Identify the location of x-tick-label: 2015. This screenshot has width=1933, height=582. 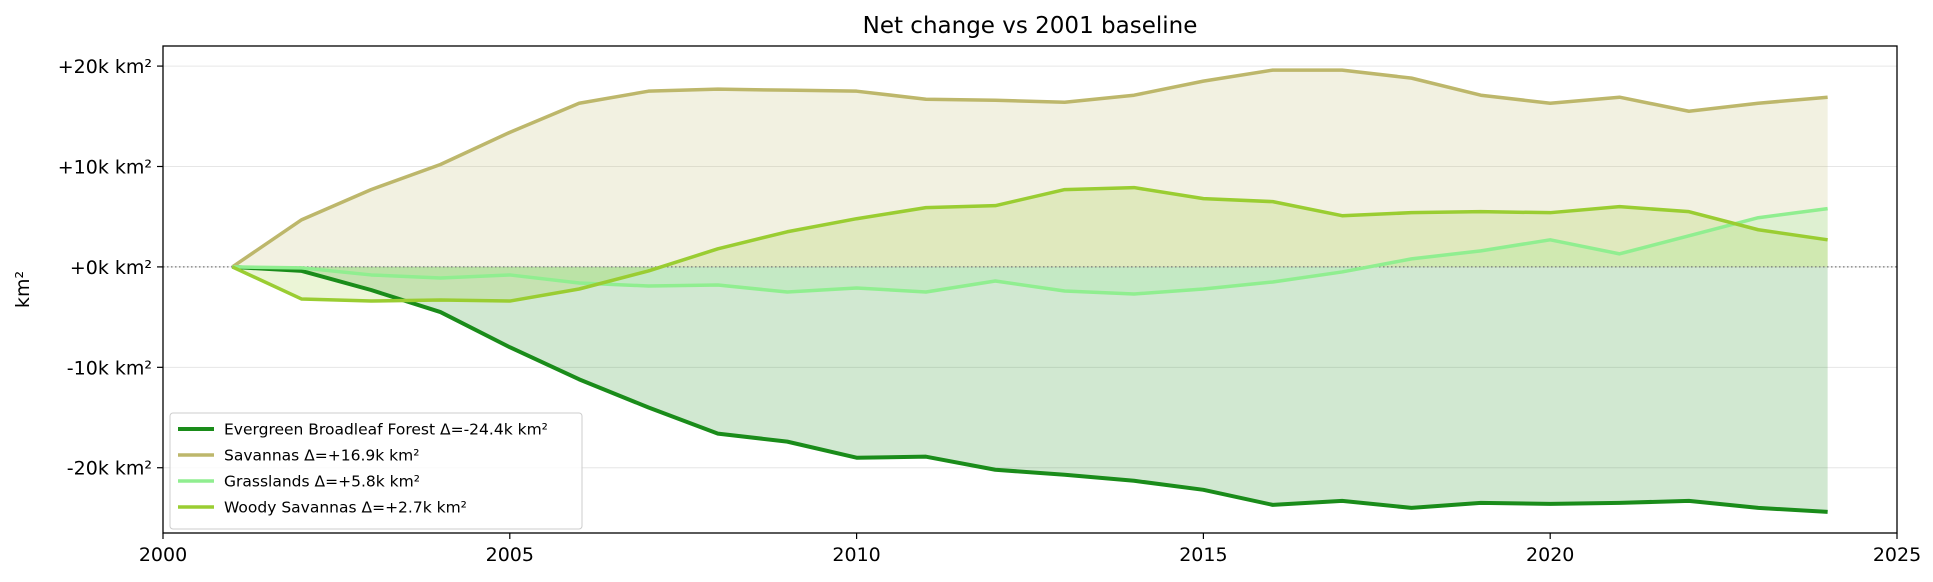
(1203, 555).